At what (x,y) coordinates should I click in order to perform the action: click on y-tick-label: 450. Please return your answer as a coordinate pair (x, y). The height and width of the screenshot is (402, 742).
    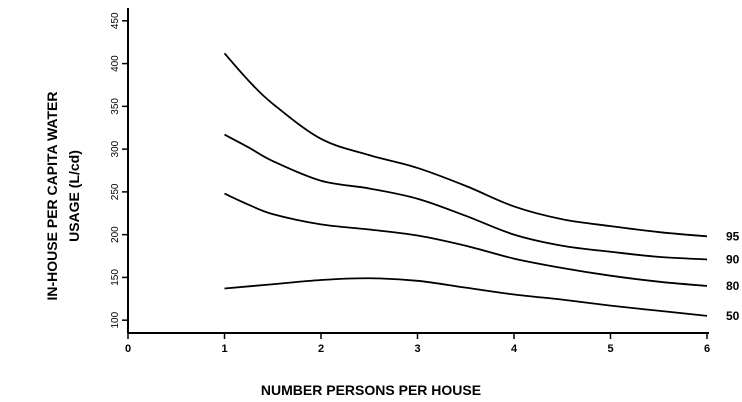
    Looking at the image, I should click on (115, 20).